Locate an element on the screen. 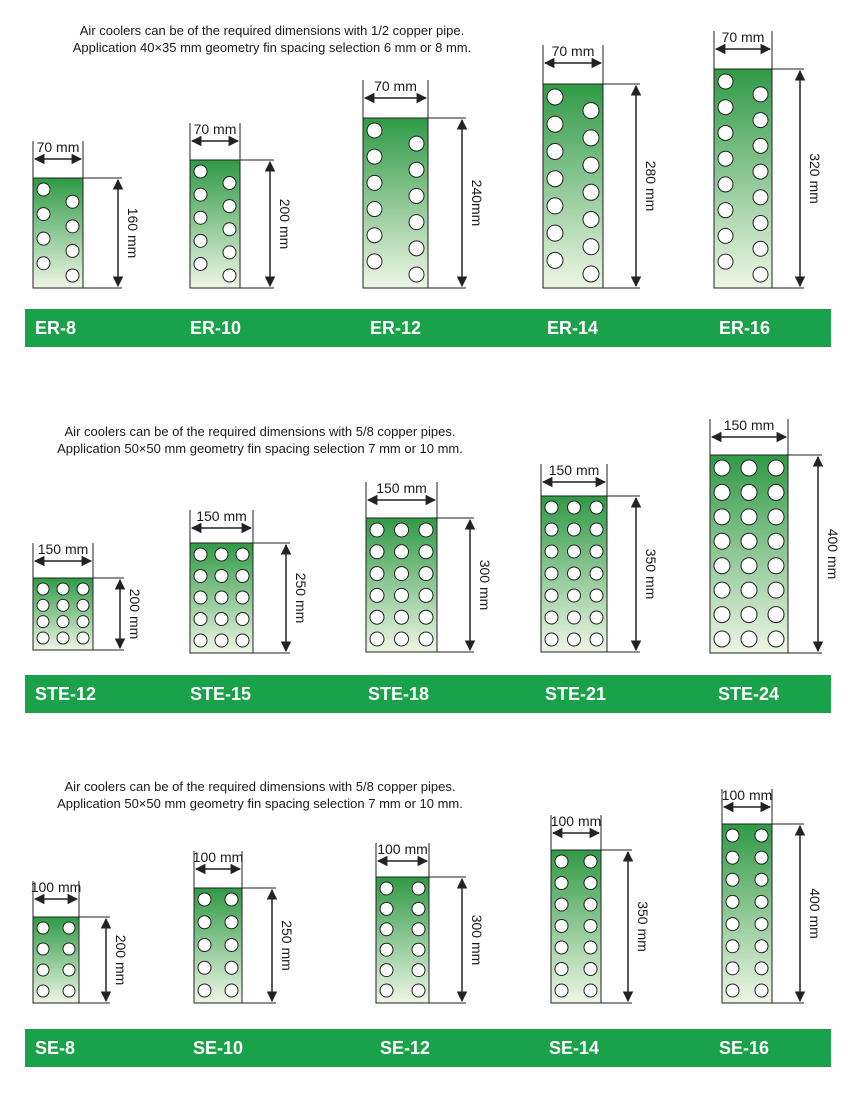 The height and width of the screenshot is (1100, 866). model-label-ste-18: STE-18 is located at coordinates (399, 694).